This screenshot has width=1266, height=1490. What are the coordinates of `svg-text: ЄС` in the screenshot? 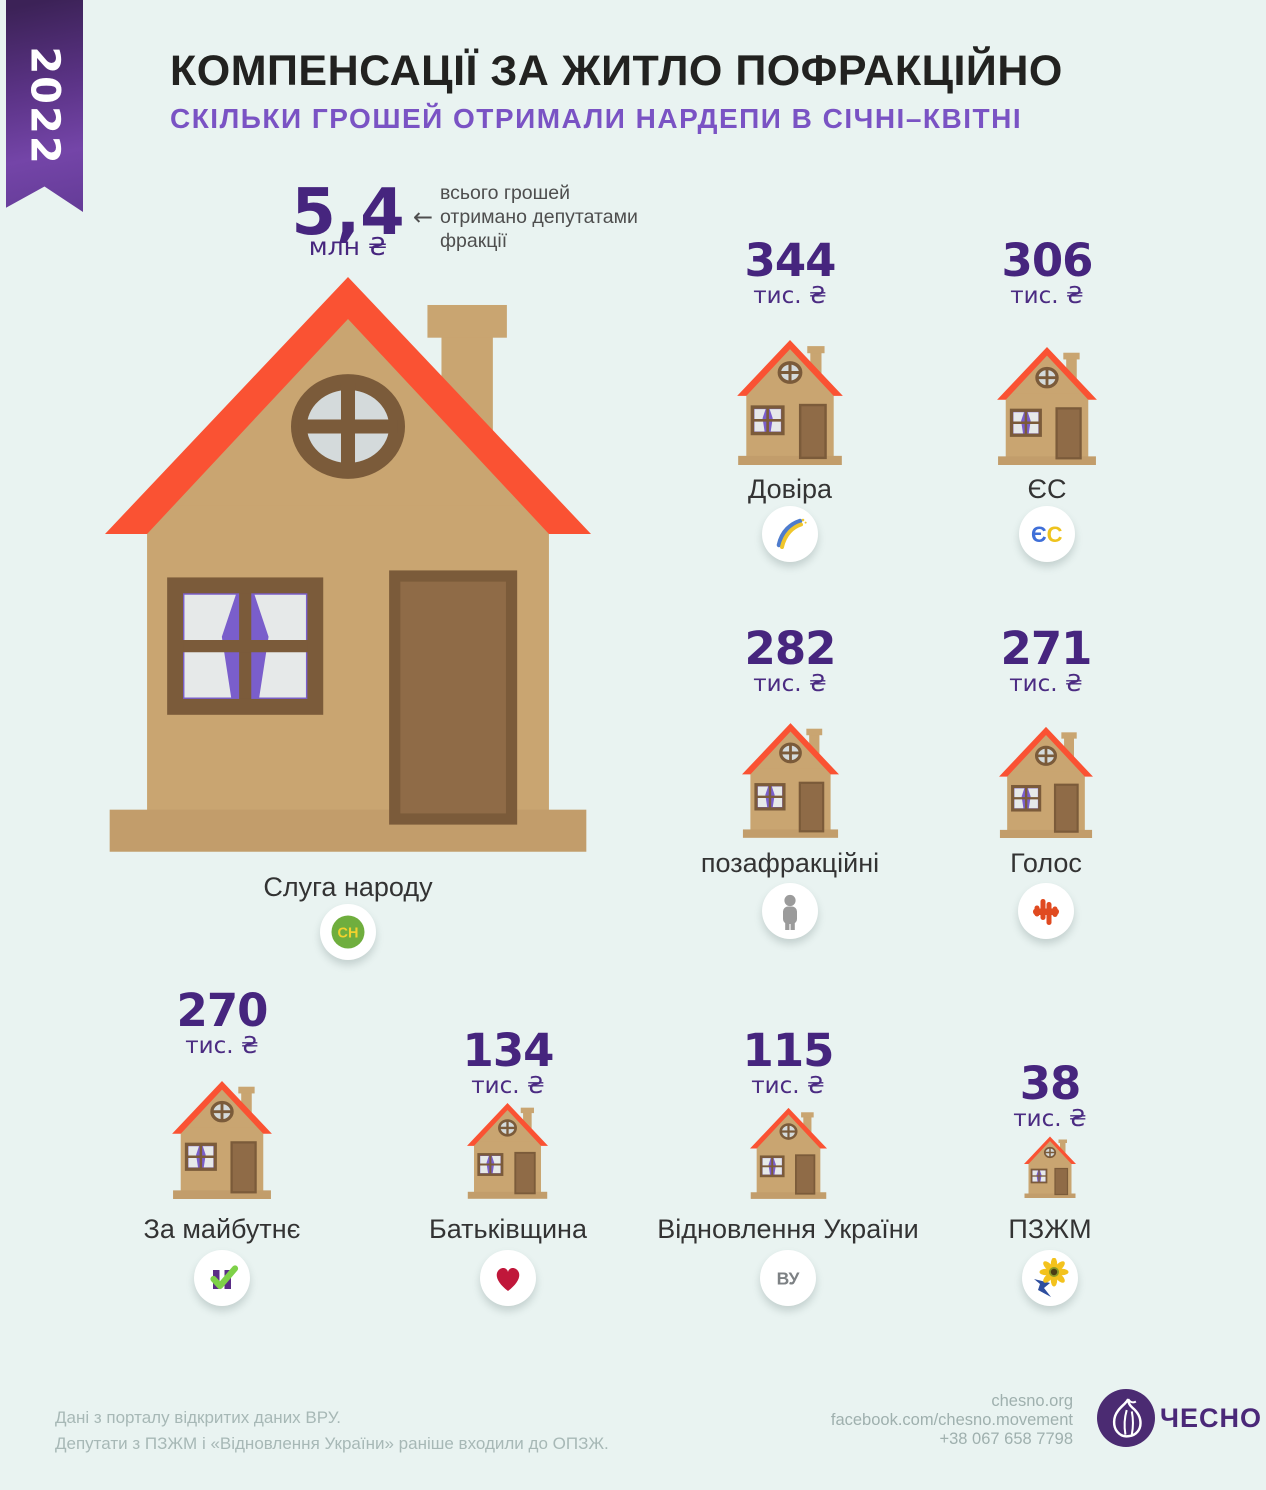 It's located at (1047, 534).